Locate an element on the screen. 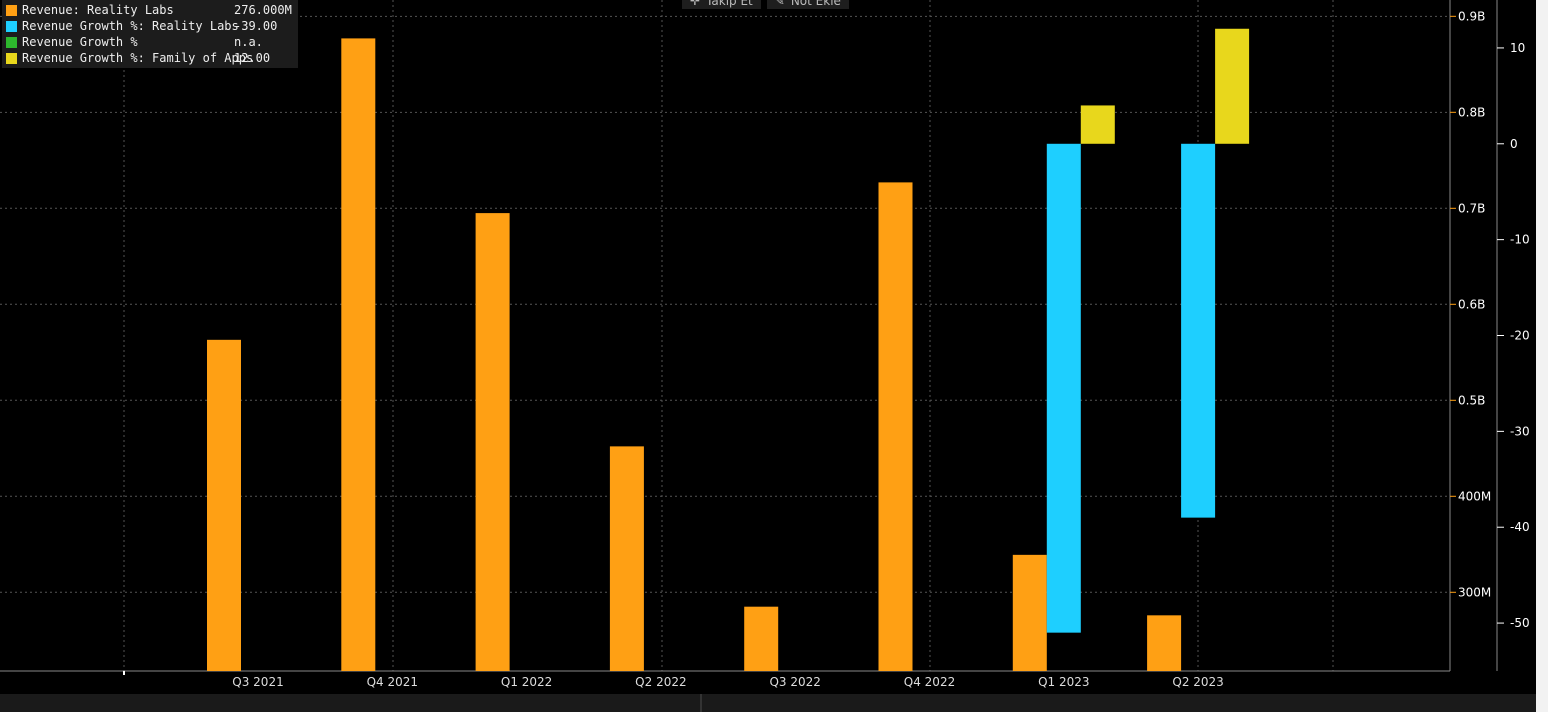 The image size is (1548, 712). legend-value: 276.000M is located at coordinates (263, 10).